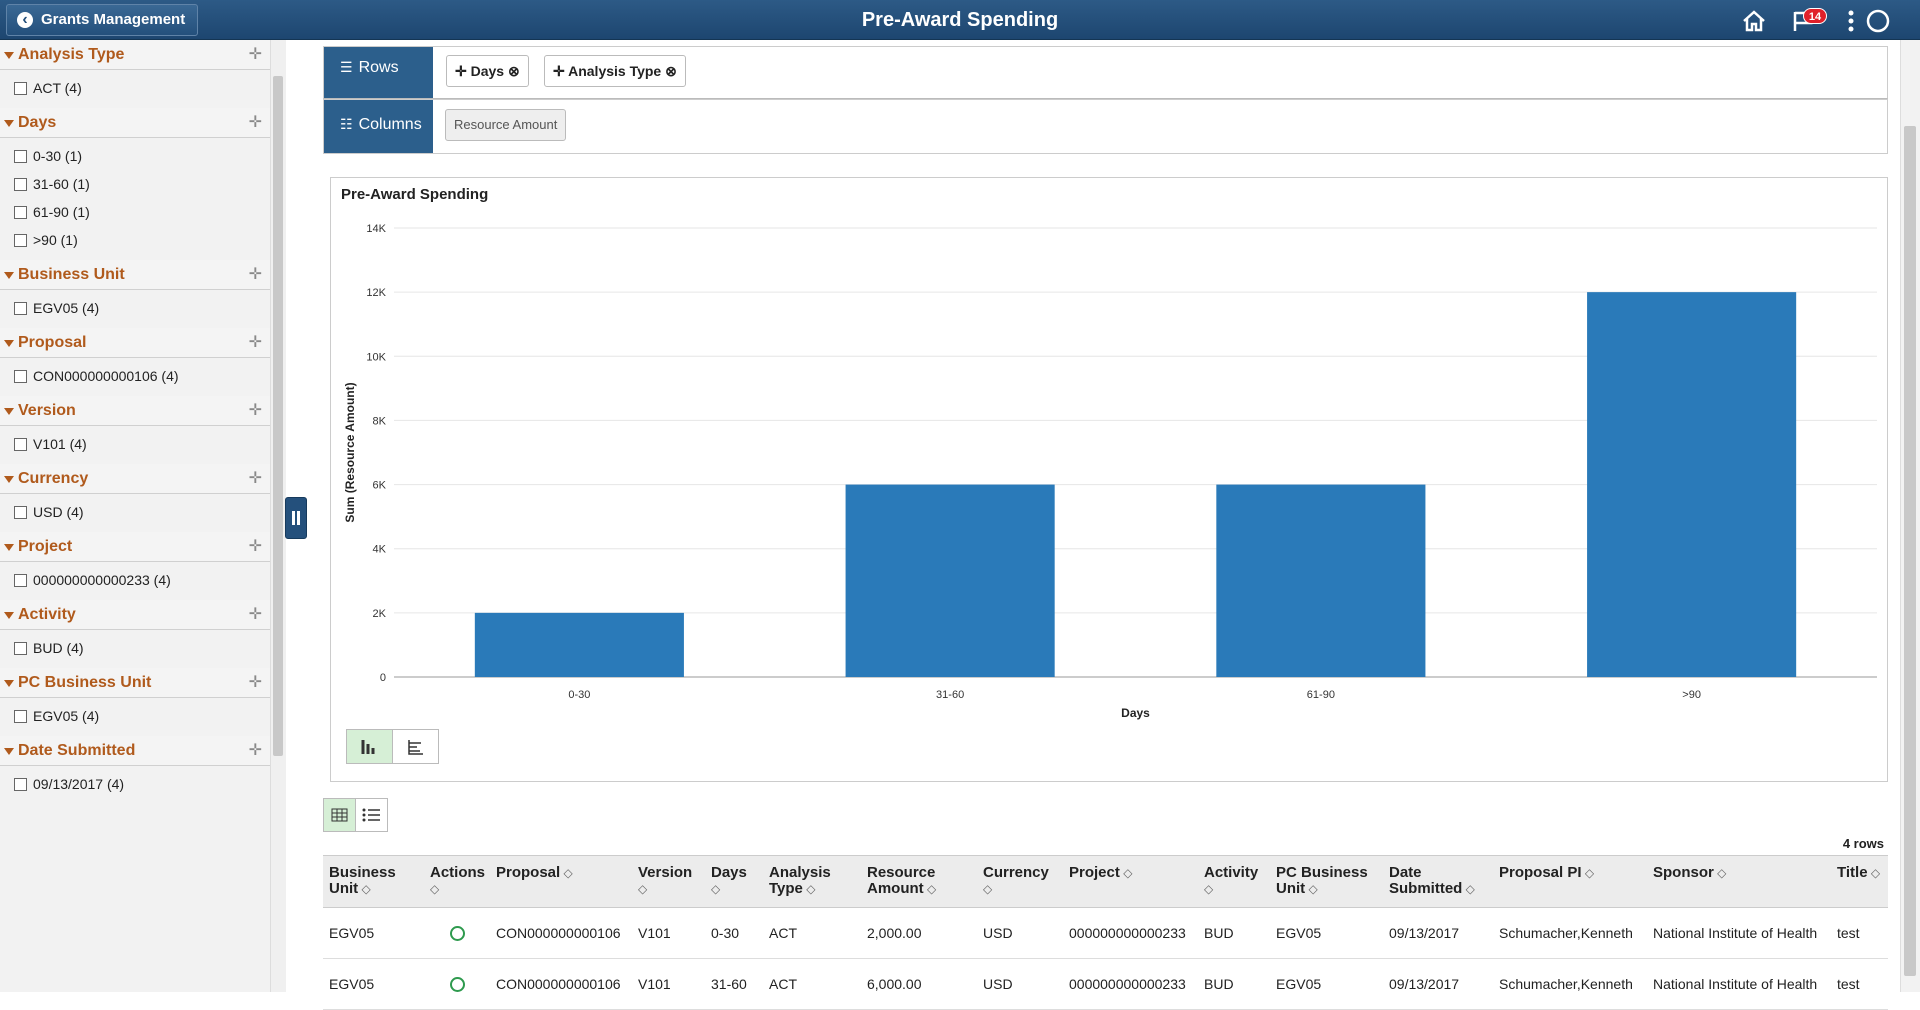 This screenshot has height=1010, width=1920. I want to click on row-pill: ✛ Days ⊗, so click(487, 71).